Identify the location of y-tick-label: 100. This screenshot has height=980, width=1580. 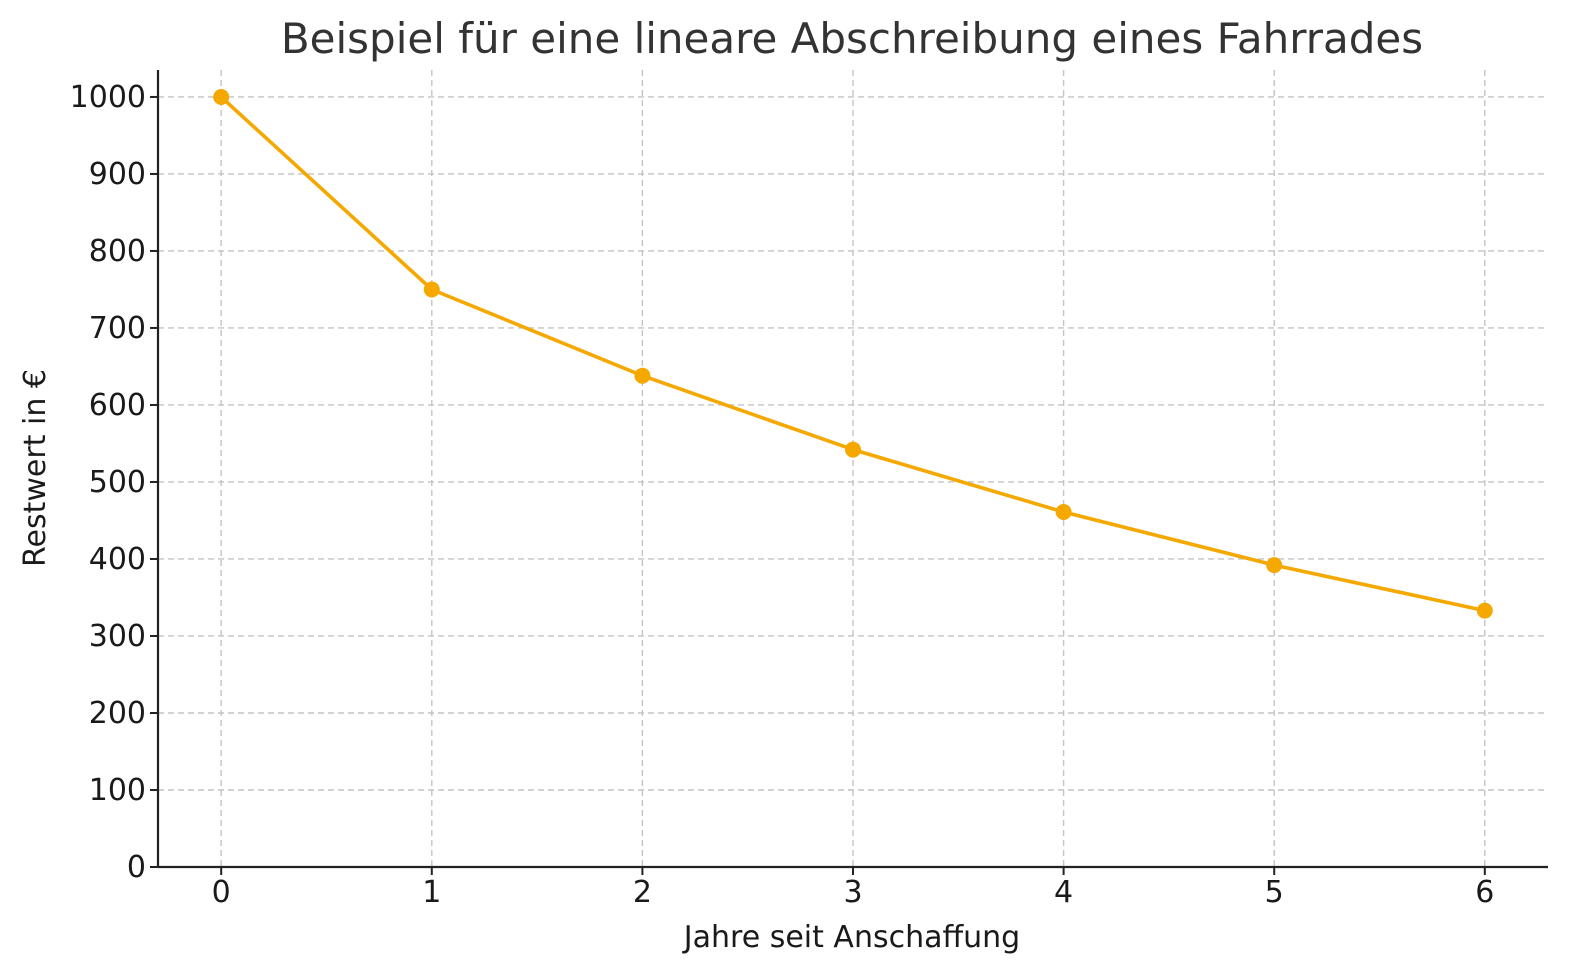
(117, 790).